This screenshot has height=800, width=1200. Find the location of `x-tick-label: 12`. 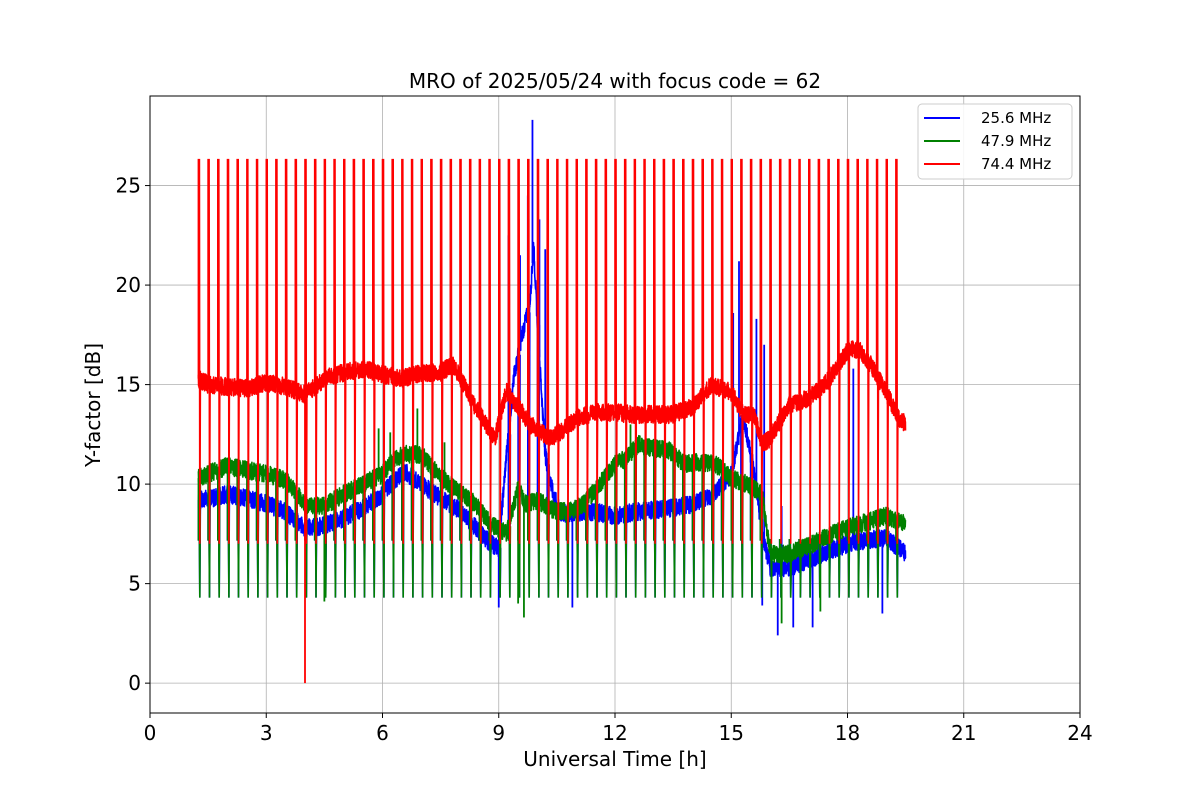

x-tick-label: 12 is located at coordinates (614, 733).